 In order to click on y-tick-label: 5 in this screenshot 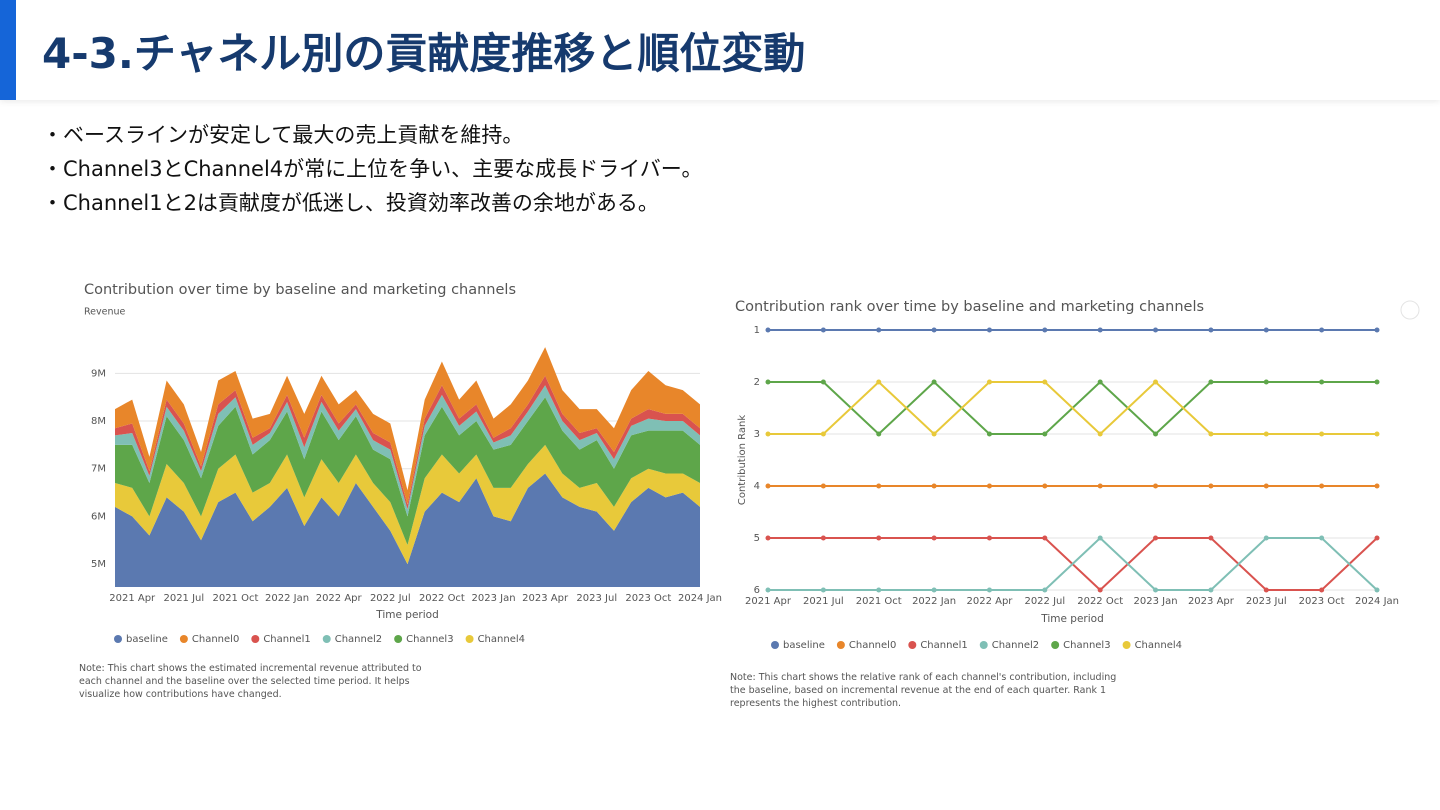, I will do `click(757, 538)`.